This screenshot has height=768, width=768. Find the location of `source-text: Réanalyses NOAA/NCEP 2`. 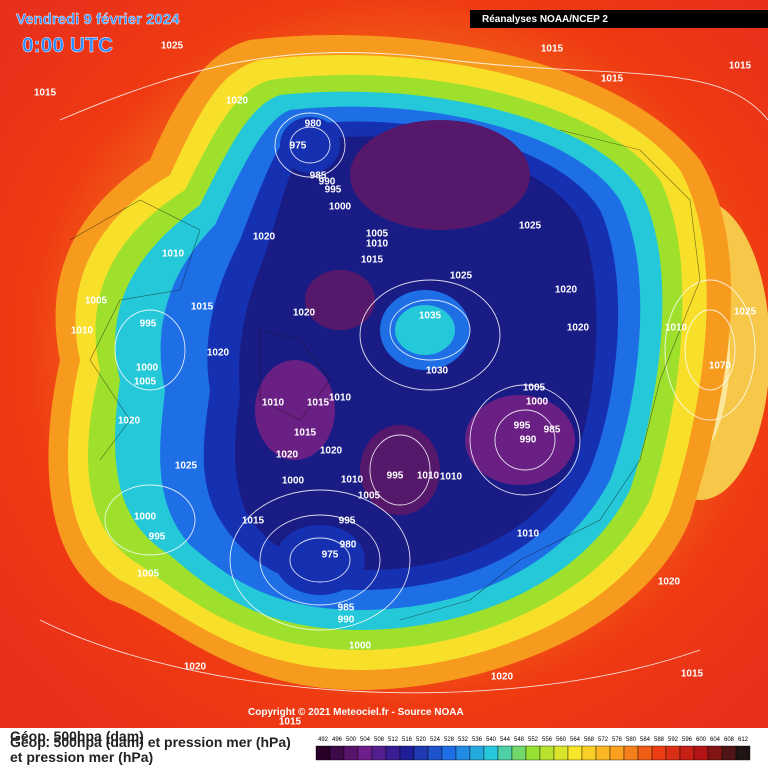

source-text: Réanalyses NOAA/NCEP 2 is located at coordinates (545, 19).